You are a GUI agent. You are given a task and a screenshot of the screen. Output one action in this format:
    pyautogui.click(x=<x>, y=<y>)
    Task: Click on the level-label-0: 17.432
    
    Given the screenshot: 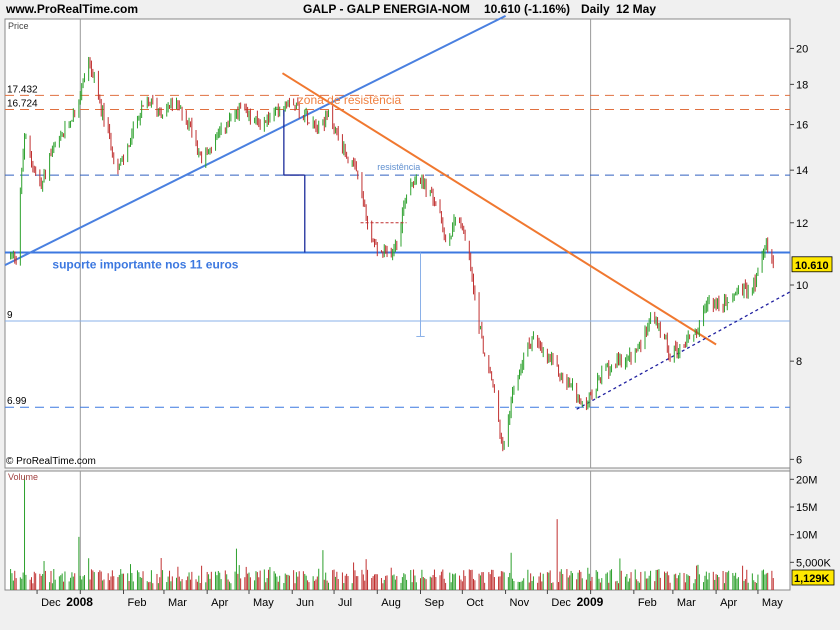 What is the action you would take?
    pyautogui.click(x=22, y=89)
    